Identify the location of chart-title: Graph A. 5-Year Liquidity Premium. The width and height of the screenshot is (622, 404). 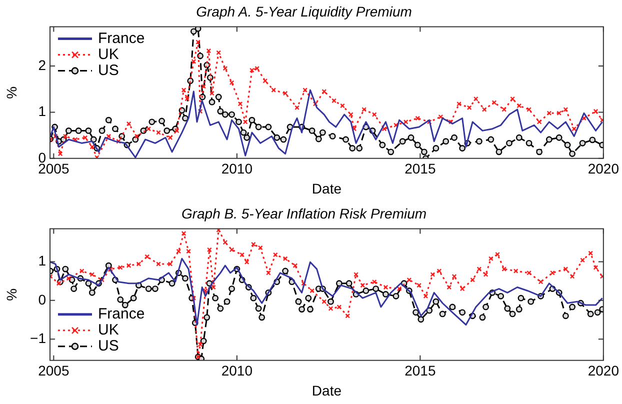
(304, 11).